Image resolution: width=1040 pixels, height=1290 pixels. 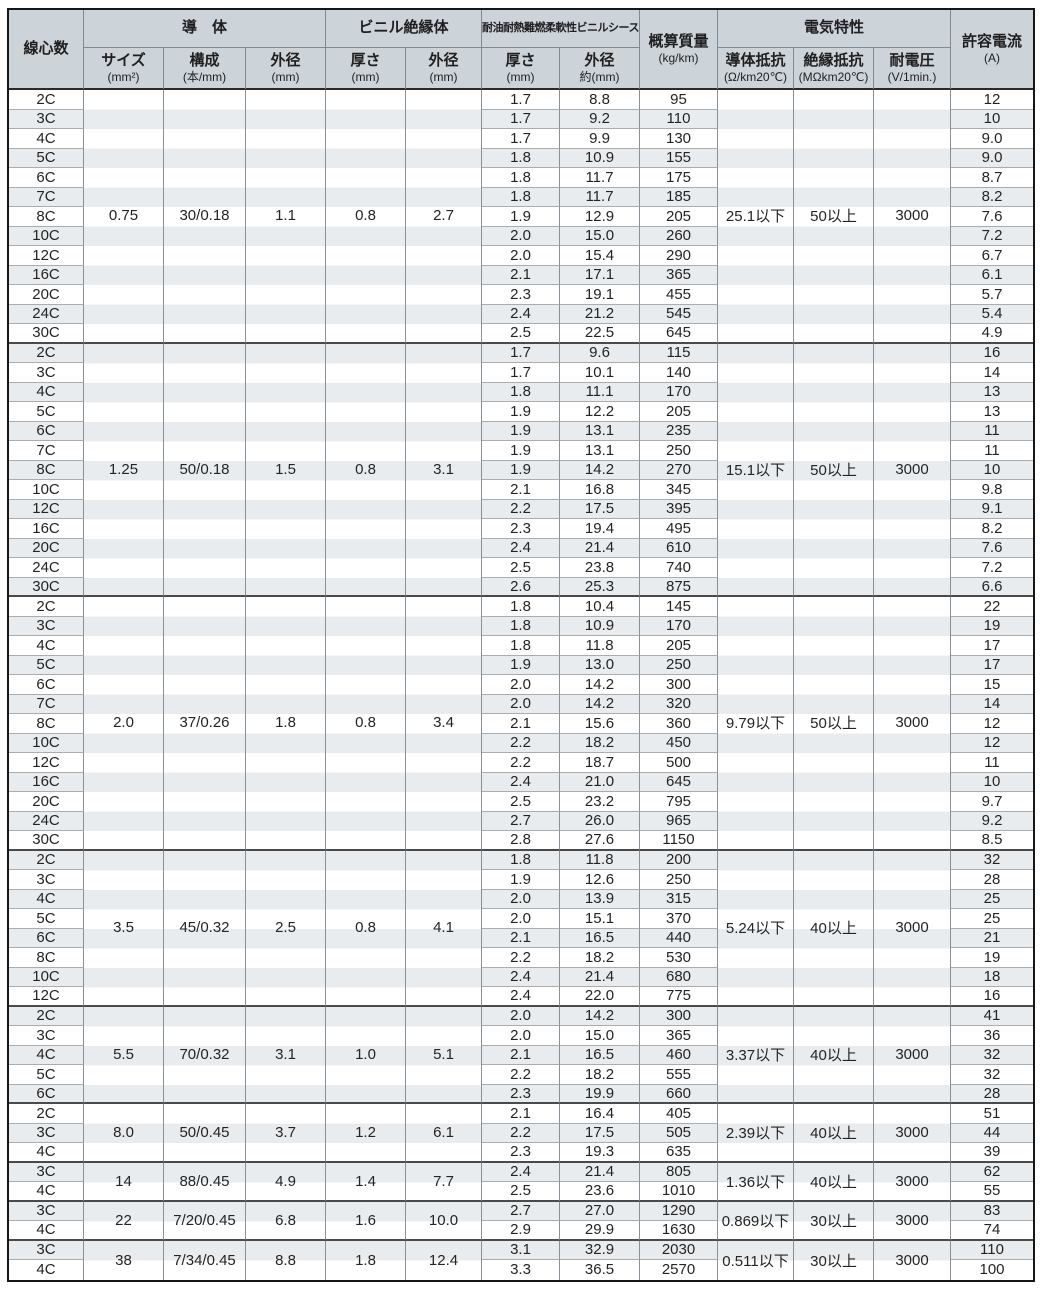 What do you see at coordinates (679, 1055) in the screenshot?
I see `mass-cell: 460` at bounding box center [679, 1055].